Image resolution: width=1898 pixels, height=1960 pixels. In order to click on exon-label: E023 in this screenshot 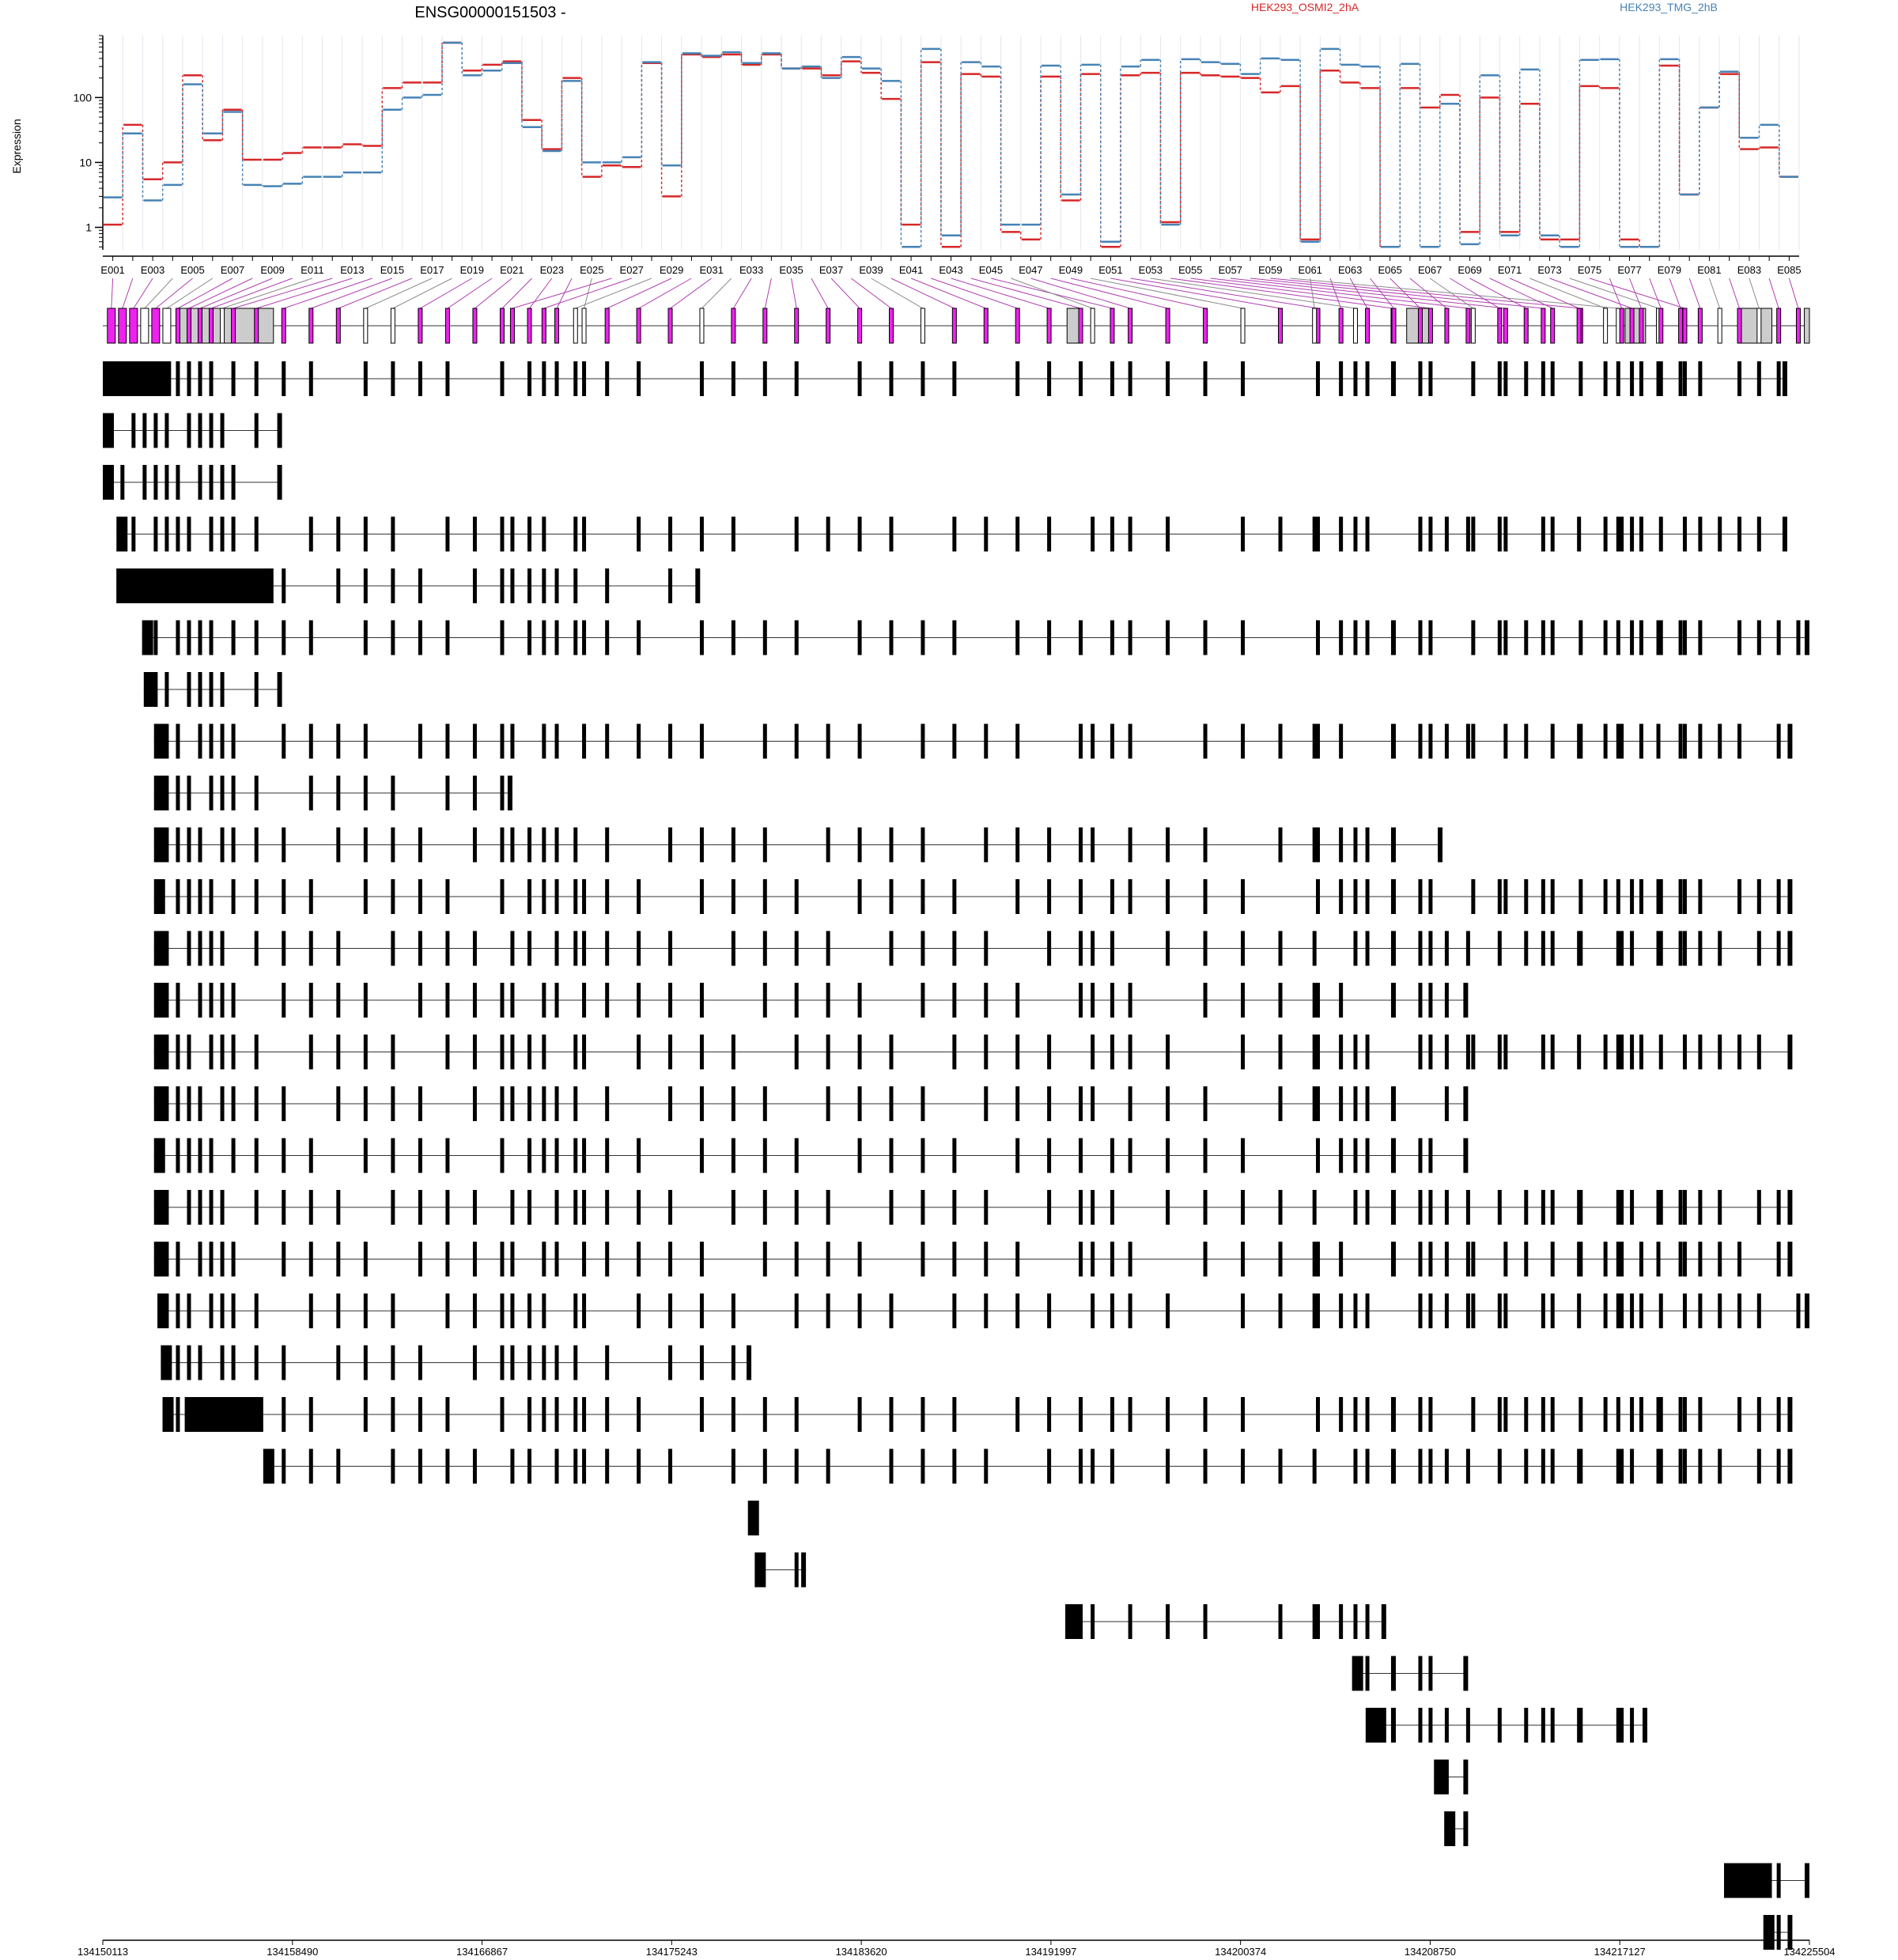, I will do `click(552, 270)`.